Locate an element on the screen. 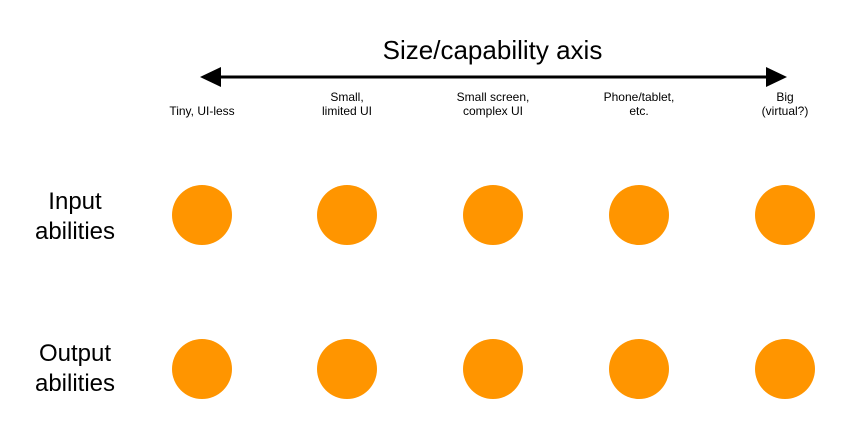  column-label-small: Small, limited UI is located at coordinates (346, 104).